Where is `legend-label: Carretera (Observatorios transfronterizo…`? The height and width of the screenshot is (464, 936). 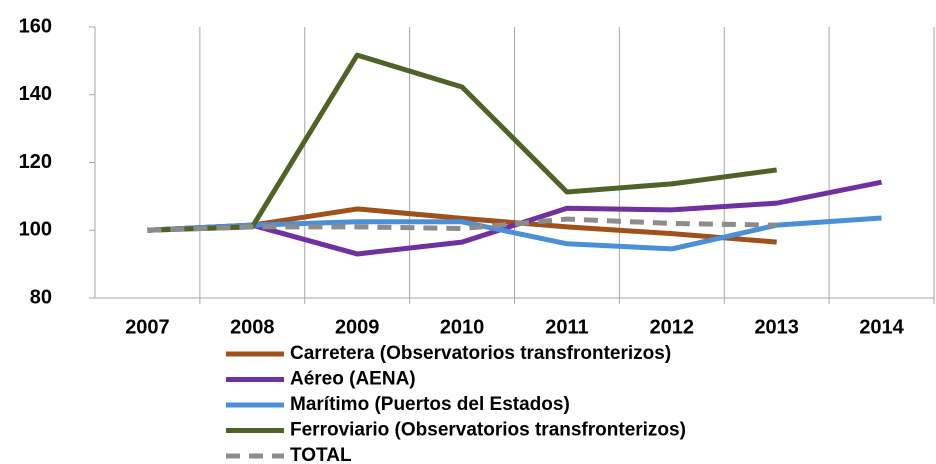 legend-label: Carretera (Observatorios transfronterizo… is located at coordinates (480, 353).